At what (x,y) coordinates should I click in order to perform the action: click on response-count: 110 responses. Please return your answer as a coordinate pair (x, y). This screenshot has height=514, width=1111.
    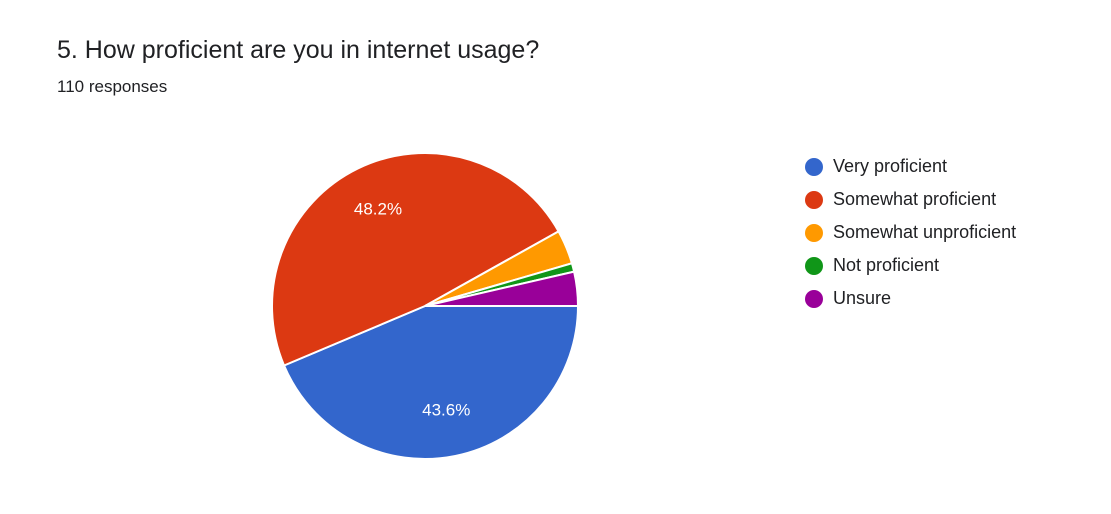
    Looking at the image, I should click on (112, 86).